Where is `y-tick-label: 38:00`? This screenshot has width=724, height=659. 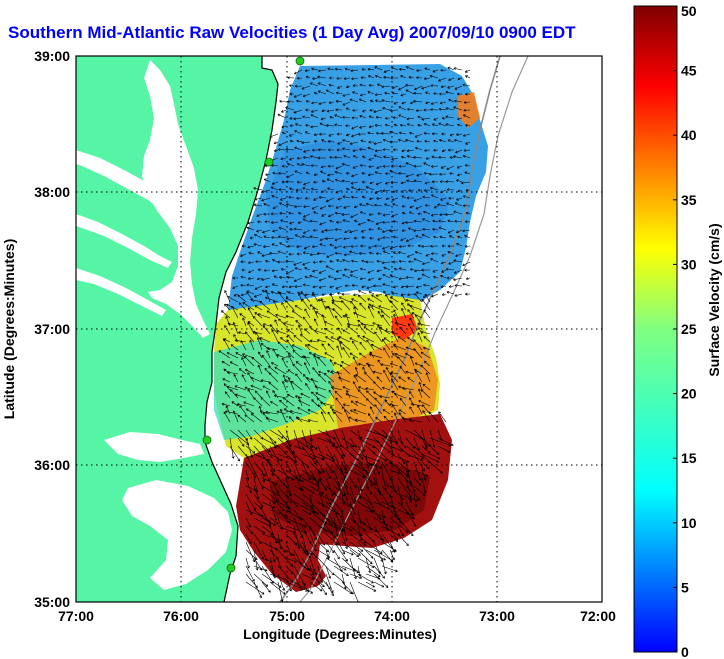
y-tick-label: 38:00 is located at coordinates (52, 192).